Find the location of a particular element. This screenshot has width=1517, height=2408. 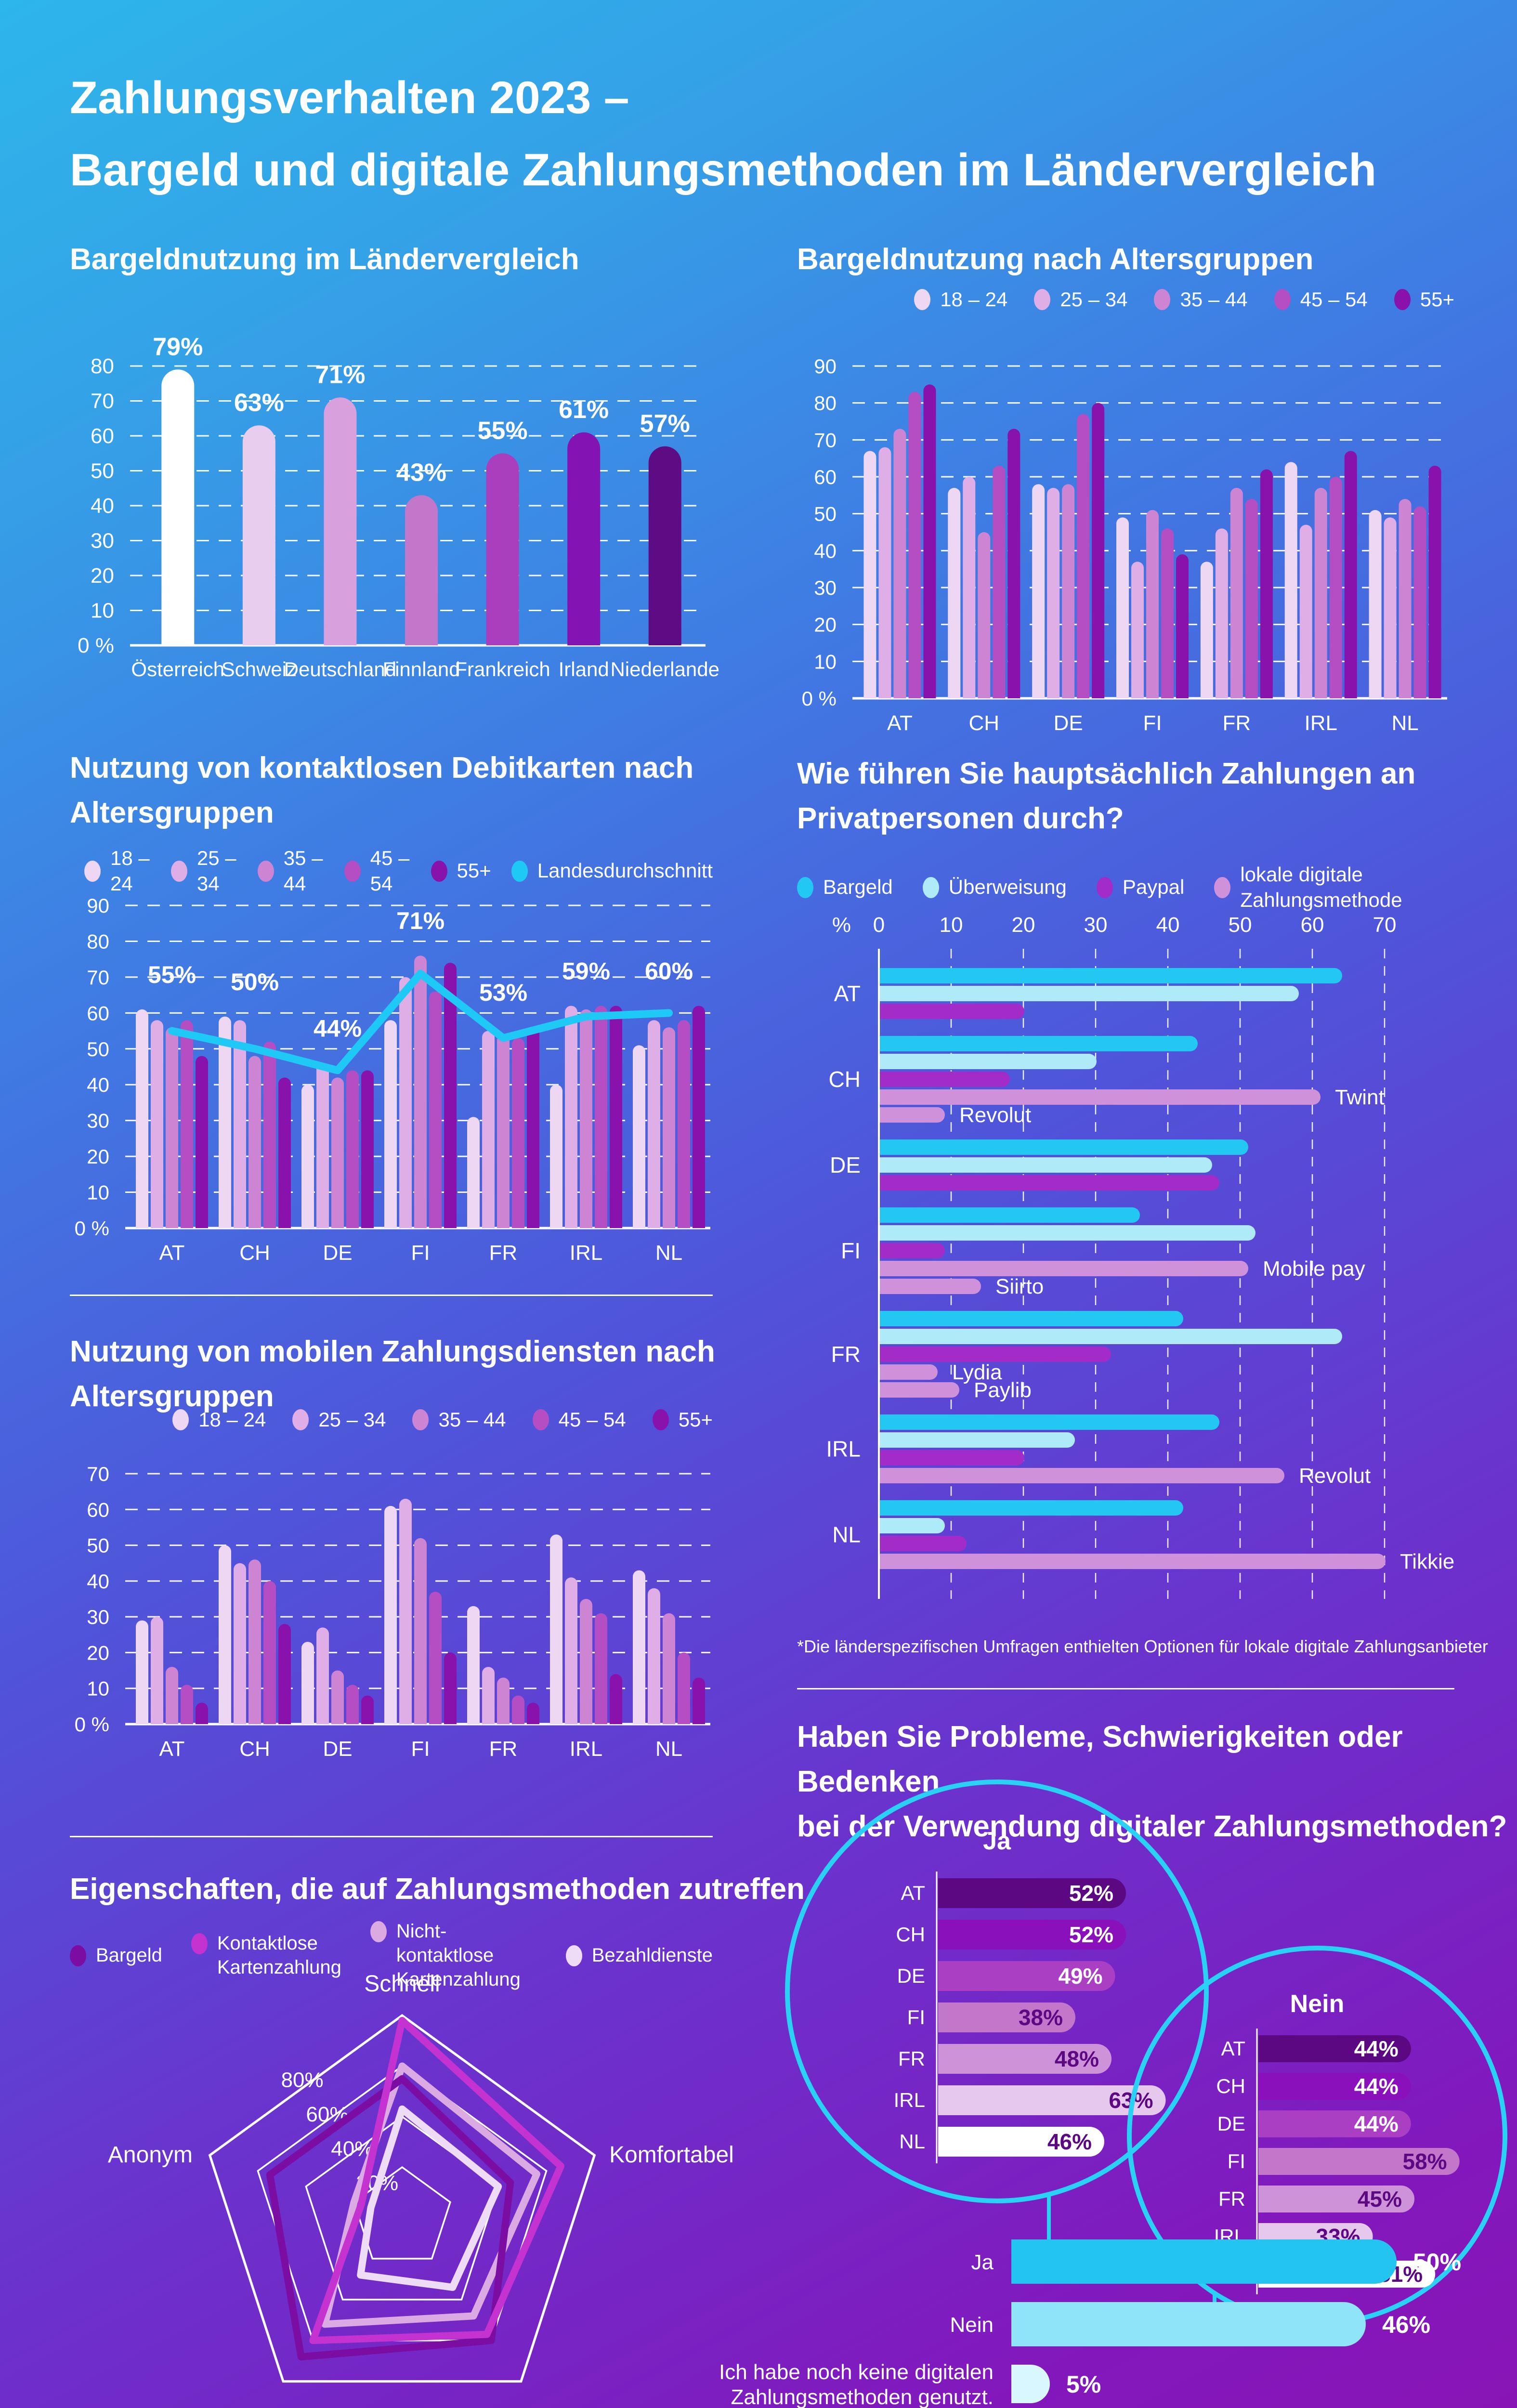

bar-Nein is located at coordinates (1188, 2324).